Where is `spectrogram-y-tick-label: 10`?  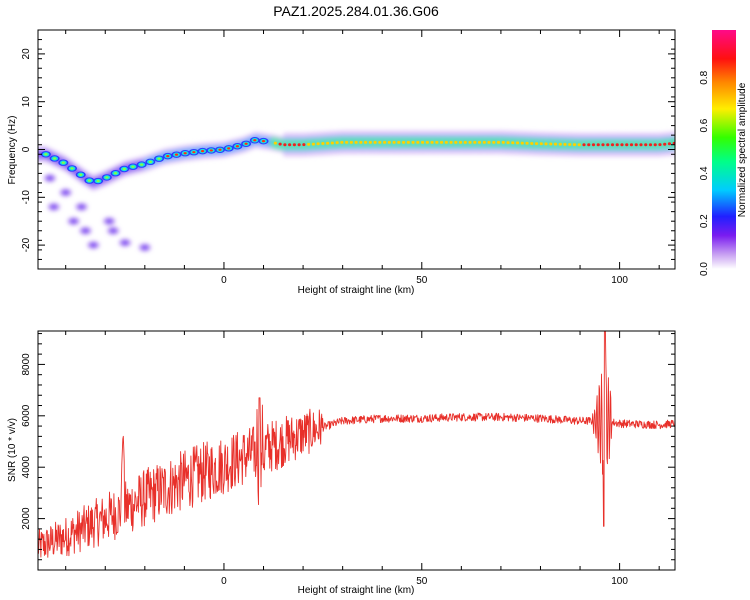
spectrogram-y-tick-label: 10 is located at coordinates (26, 102).